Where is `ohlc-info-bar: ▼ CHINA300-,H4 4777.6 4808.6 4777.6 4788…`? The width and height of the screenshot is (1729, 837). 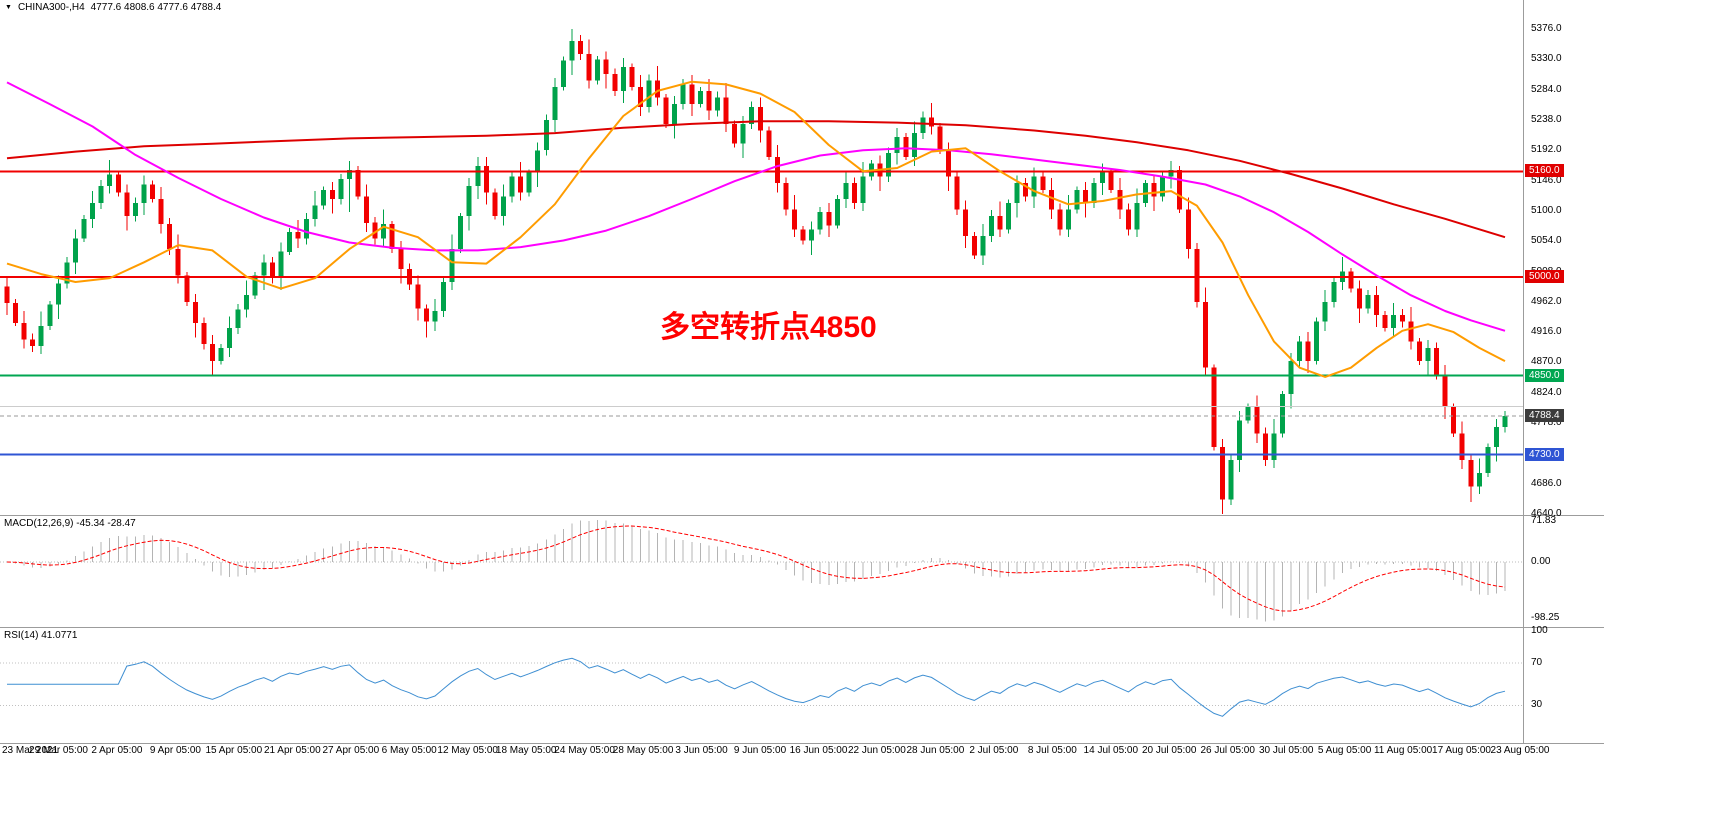 ohlc-info-bar: ▼ CHINA300-,H4 4777.6 4808.6 4777.6 4788… is located at coordinates (113, 7).